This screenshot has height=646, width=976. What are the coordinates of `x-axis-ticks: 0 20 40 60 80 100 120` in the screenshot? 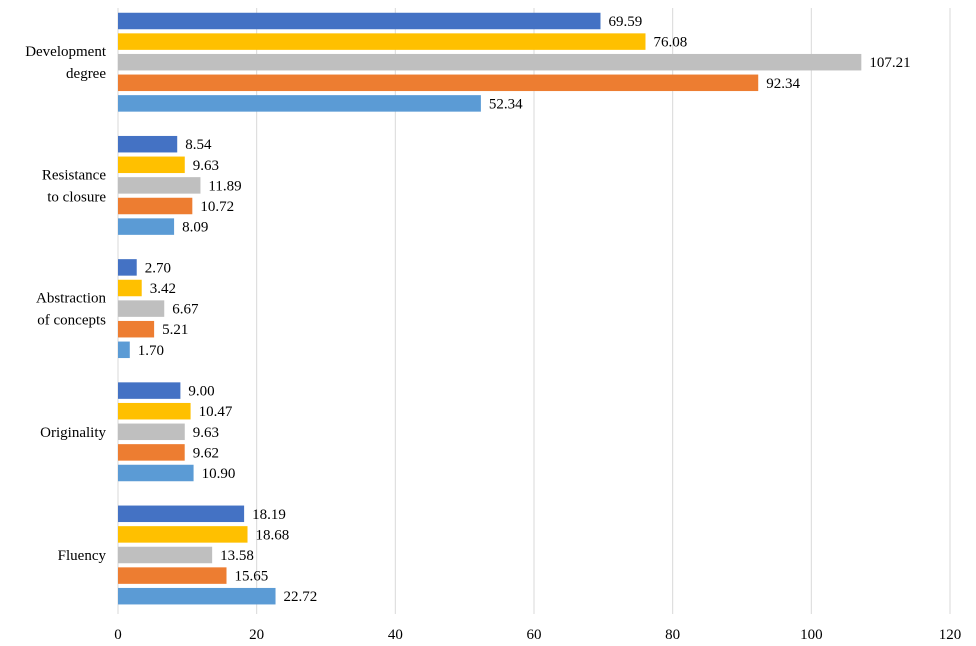 It's located at (537, 635).